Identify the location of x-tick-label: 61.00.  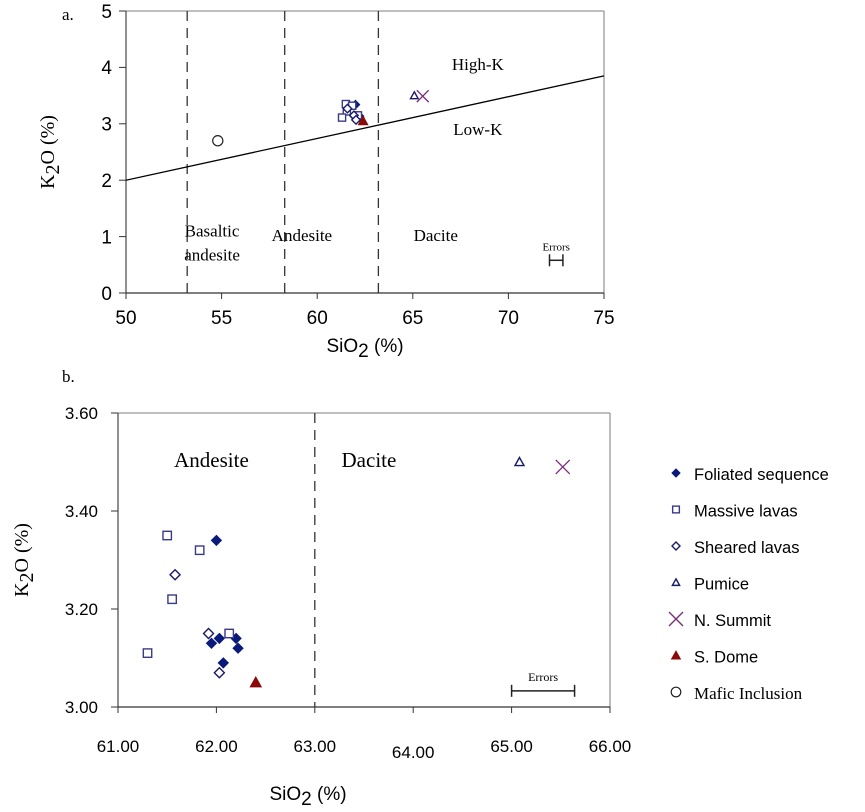
(118, 746).